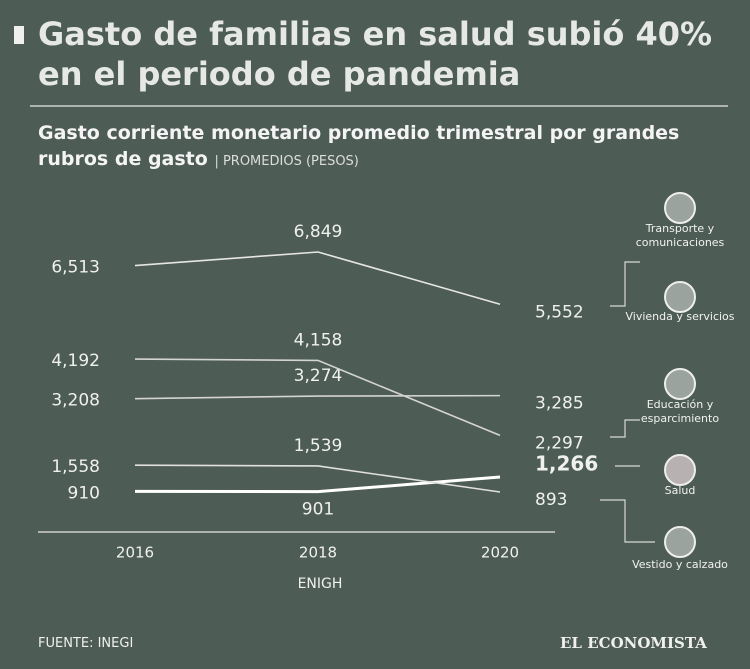 The height and width of the screenshot is (669, 750). Describe the element at coordinates (559, 404) in the screenshot. I see `value-label: 3,285` at that location.